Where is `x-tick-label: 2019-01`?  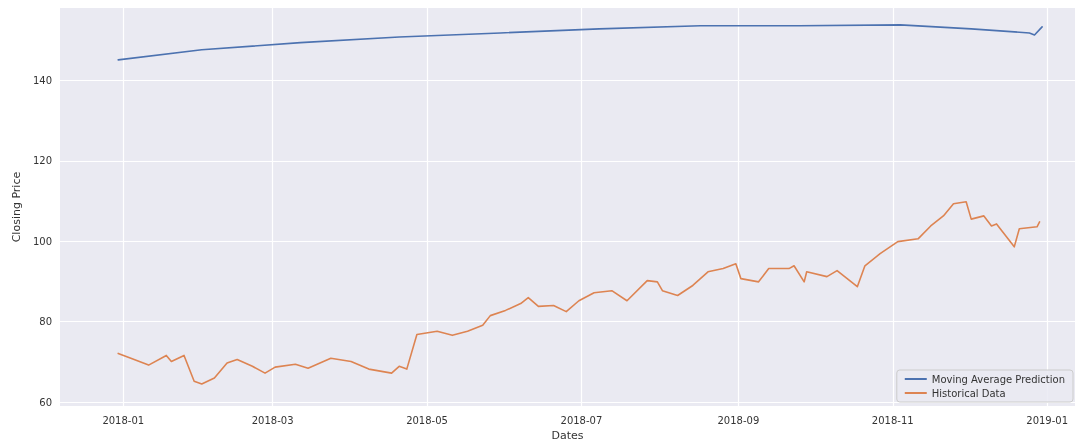 x-tick-label: 2019-01 is located at coordinates (1047, 420).